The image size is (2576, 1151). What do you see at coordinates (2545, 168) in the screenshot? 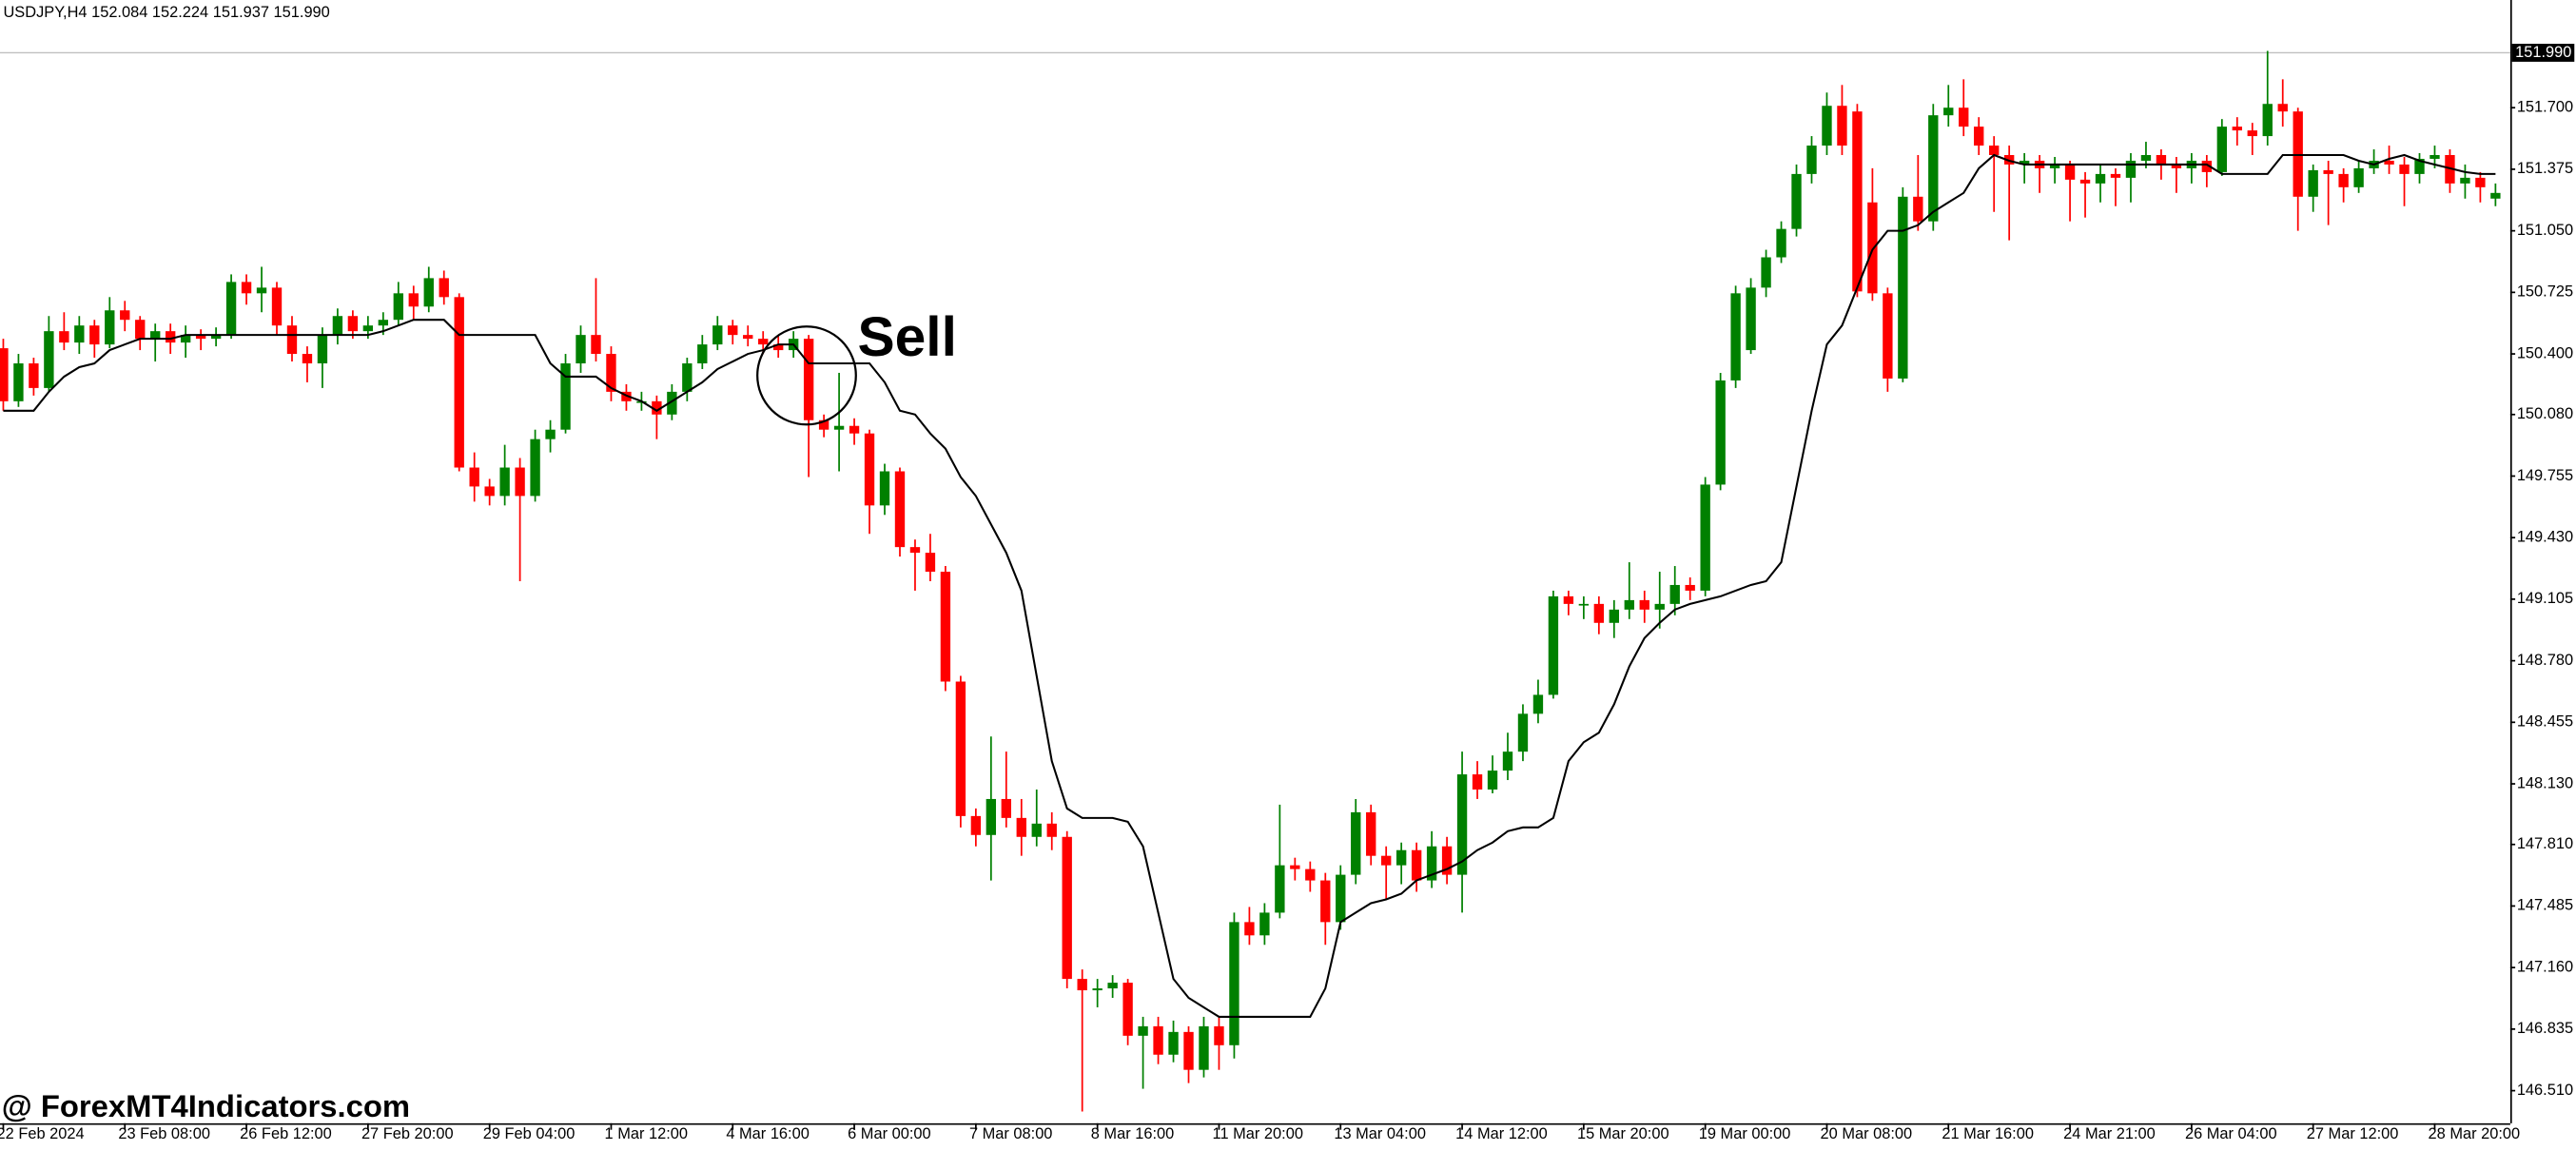
I see `y-tick-label: 151.375` at bounding box center [2545, 168].